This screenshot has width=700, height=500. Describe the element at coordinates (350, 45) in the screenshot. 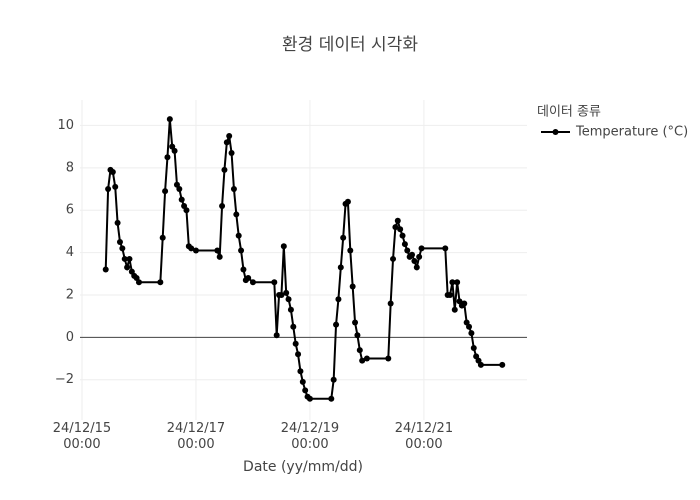

I see `chart-title: 환경 데이터 시각화` at that location.